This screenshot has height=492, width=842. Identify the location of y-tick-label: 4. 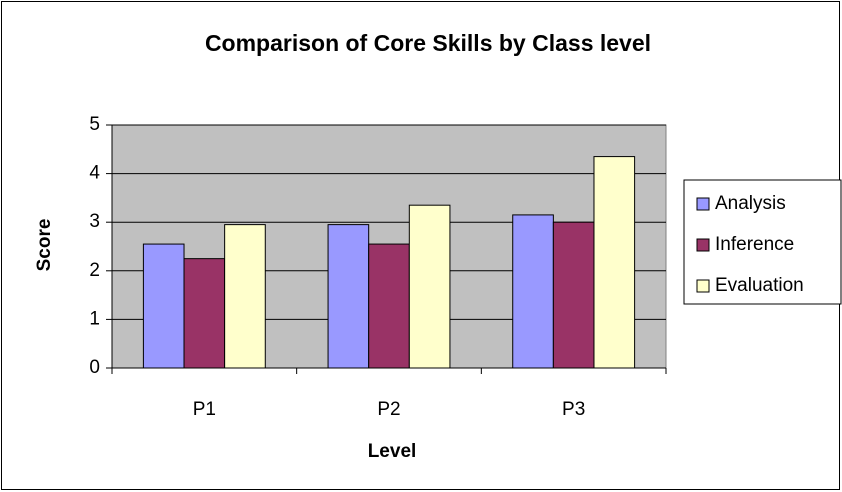
(94, 173).